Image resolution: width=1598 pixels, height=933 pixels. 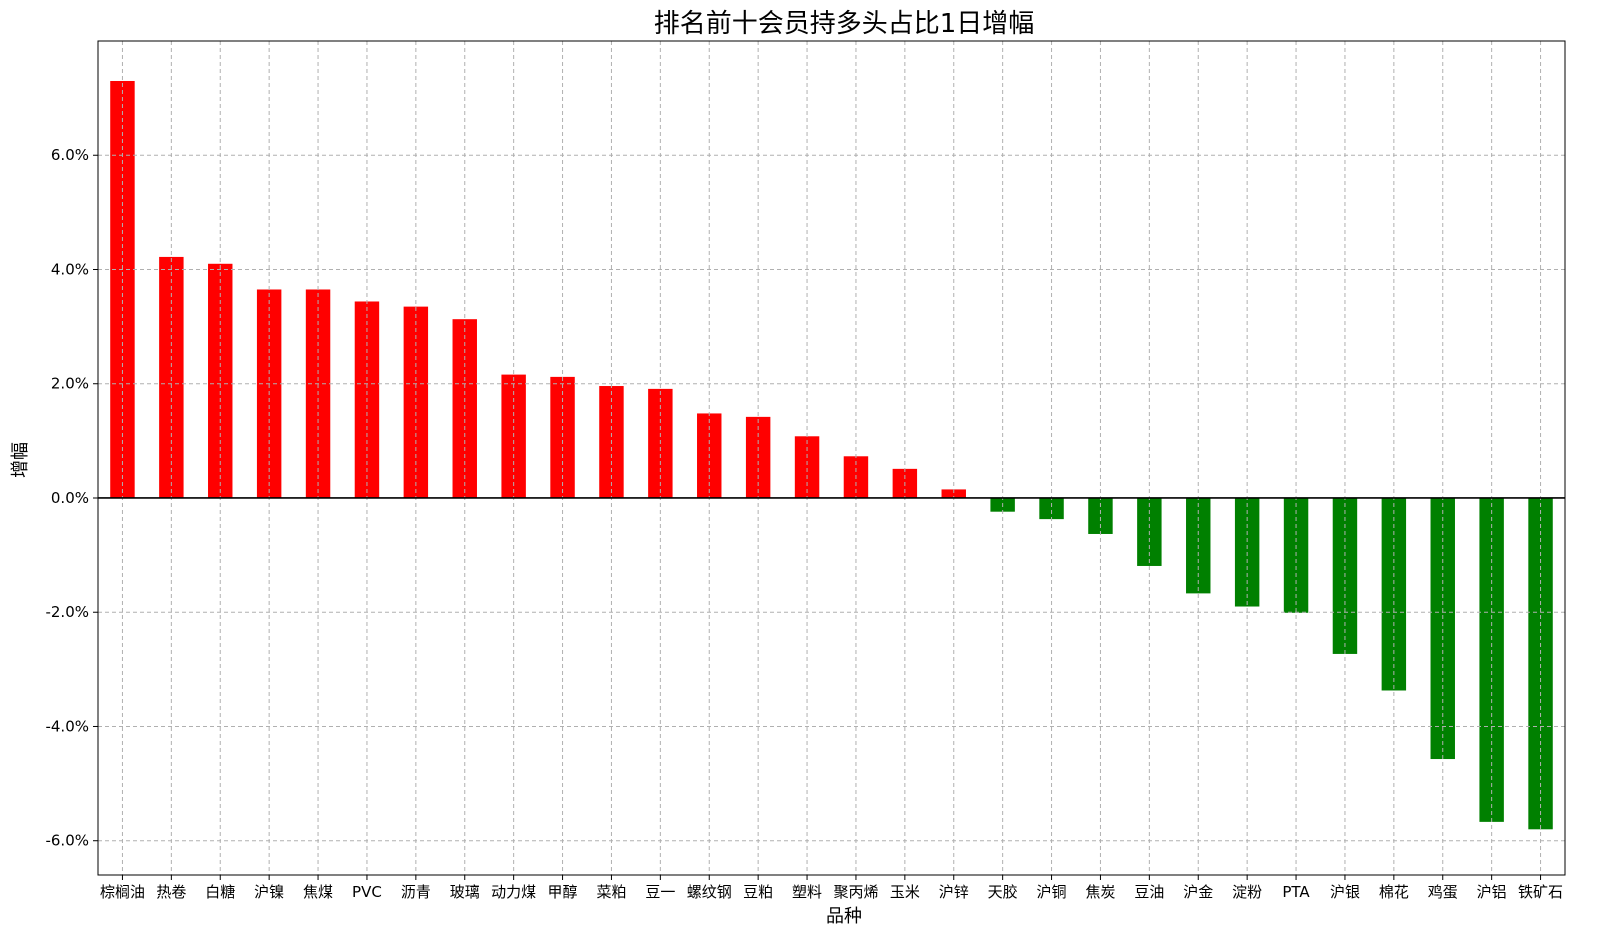 What do you see at coordinates (220, 892) in the screenshot?
I see `x-tick-label: 白糖` at bounding box center [220, 892].